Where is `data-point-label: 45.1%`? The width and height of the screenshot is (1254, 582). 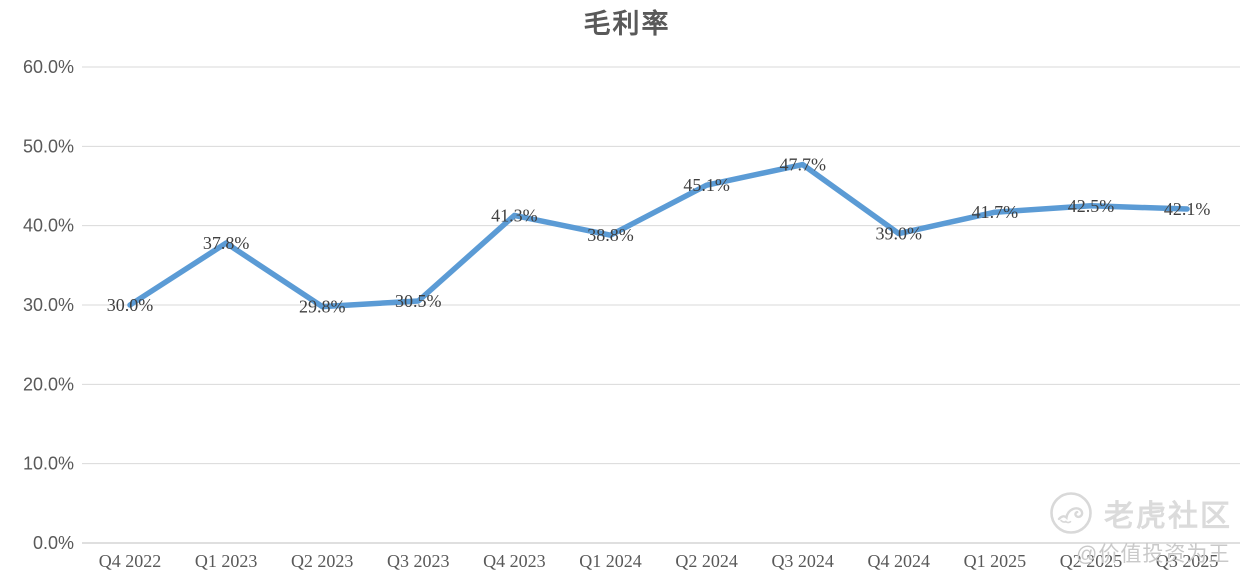
data-point-label: 45.1% is located at coordinates (706, 185).